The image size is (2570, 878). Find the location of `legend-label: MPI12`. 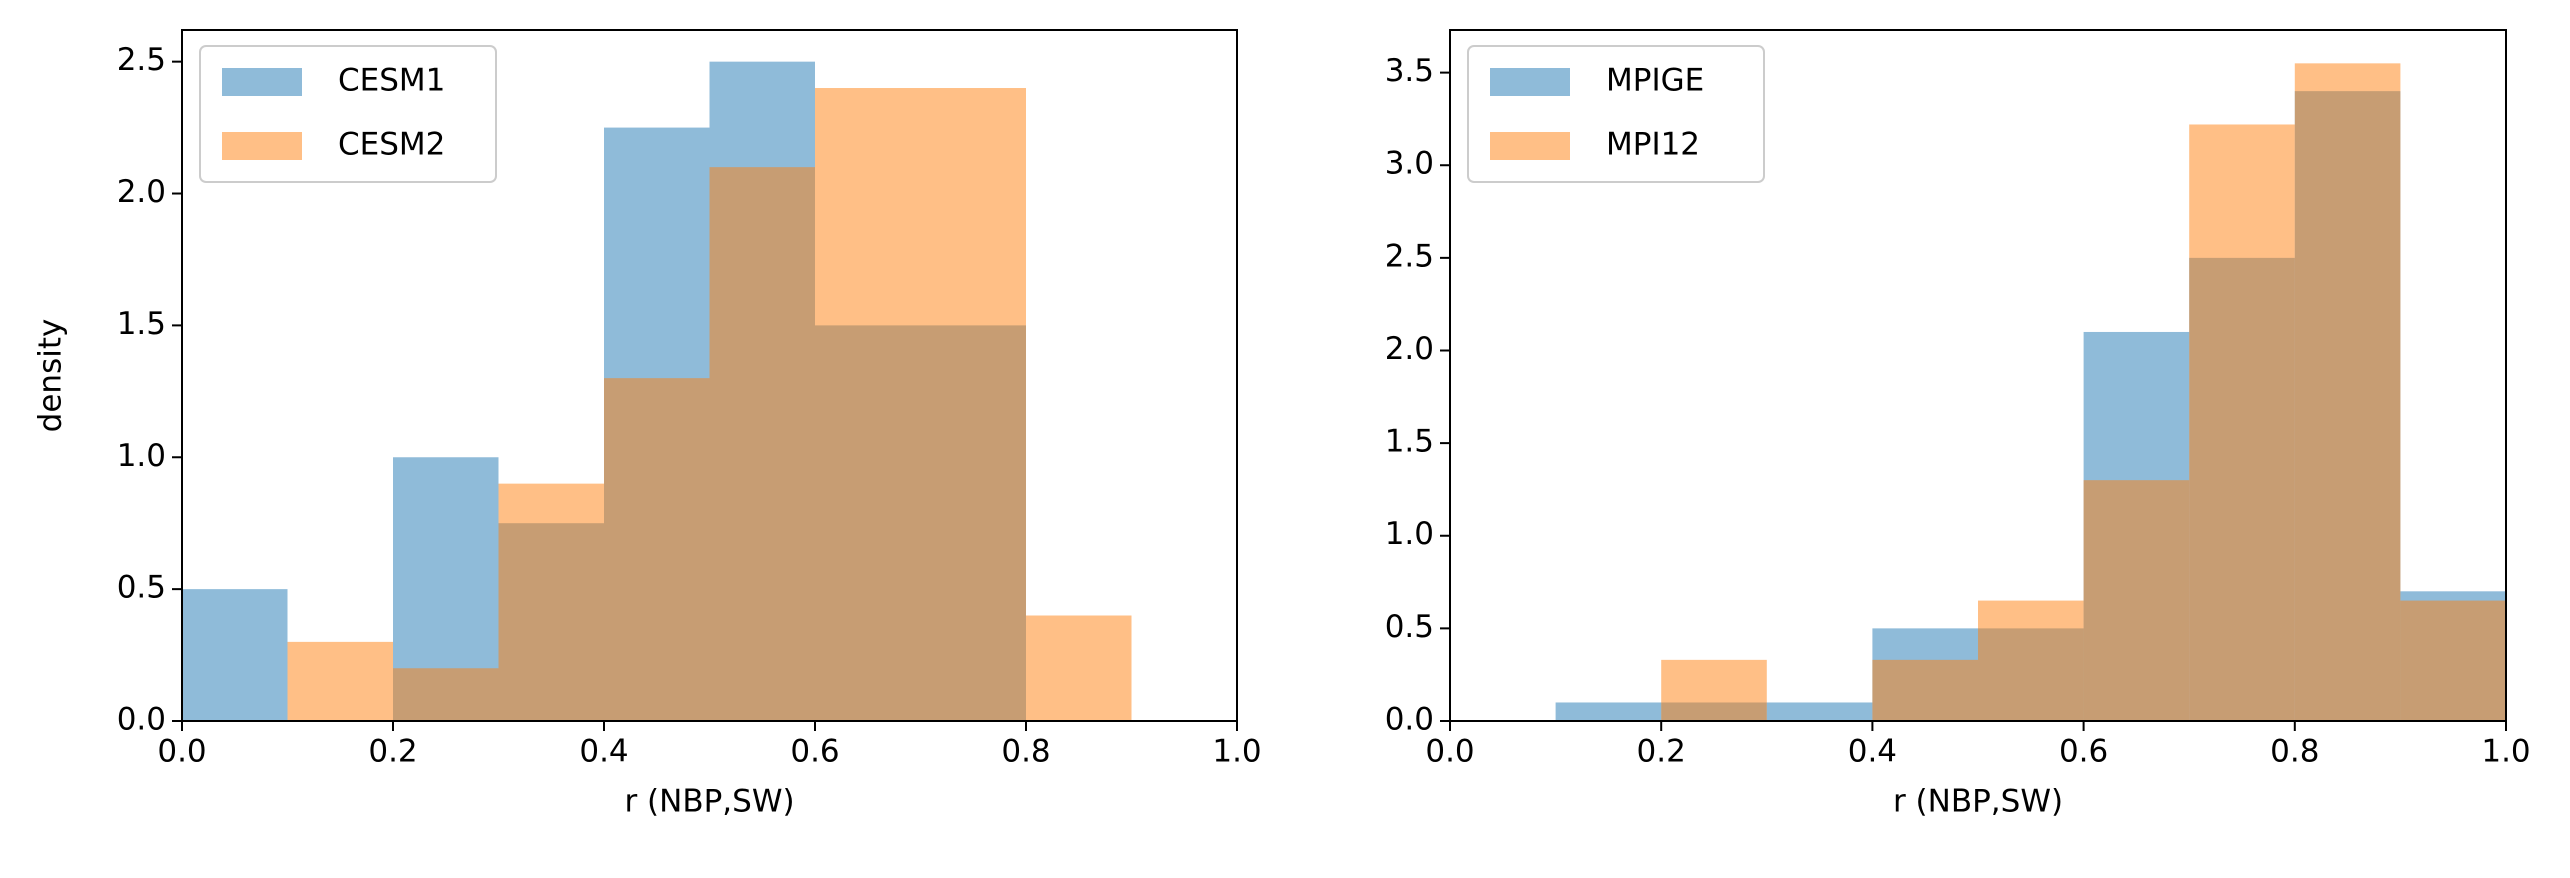

legend-label: MPI12 is located at coordinates (1653, 145).